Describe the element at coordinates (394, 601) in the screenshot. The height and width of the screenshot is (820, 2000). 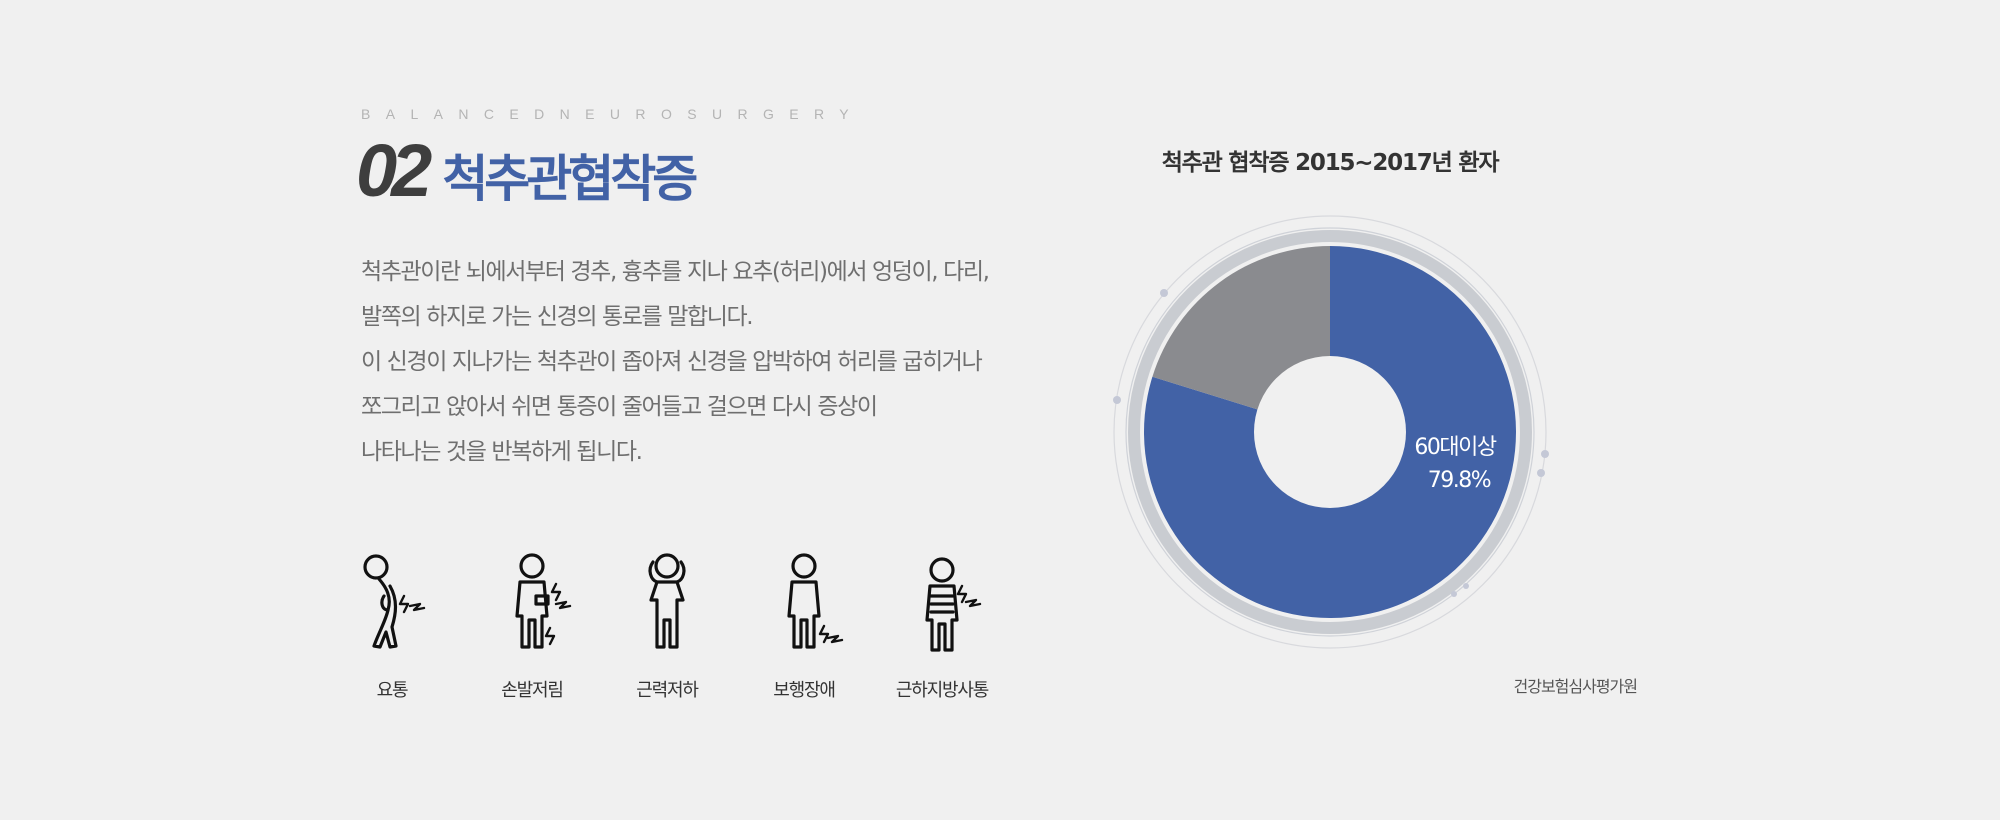
I see `back-pain-figure-icon` at that location.